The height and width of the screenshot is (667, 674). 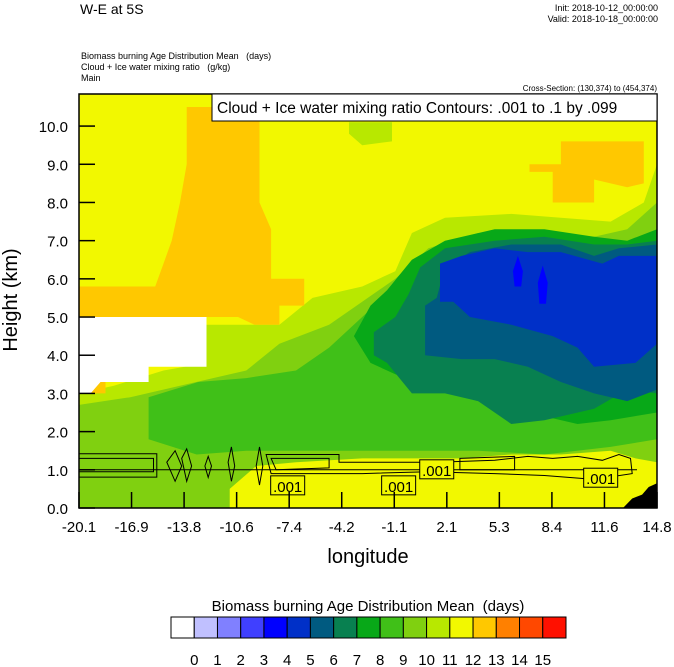 What do you see at coordinates (367, 557) in the screenshot?
I see `x-axis-label: longitude` at bounding box center [367, 557].